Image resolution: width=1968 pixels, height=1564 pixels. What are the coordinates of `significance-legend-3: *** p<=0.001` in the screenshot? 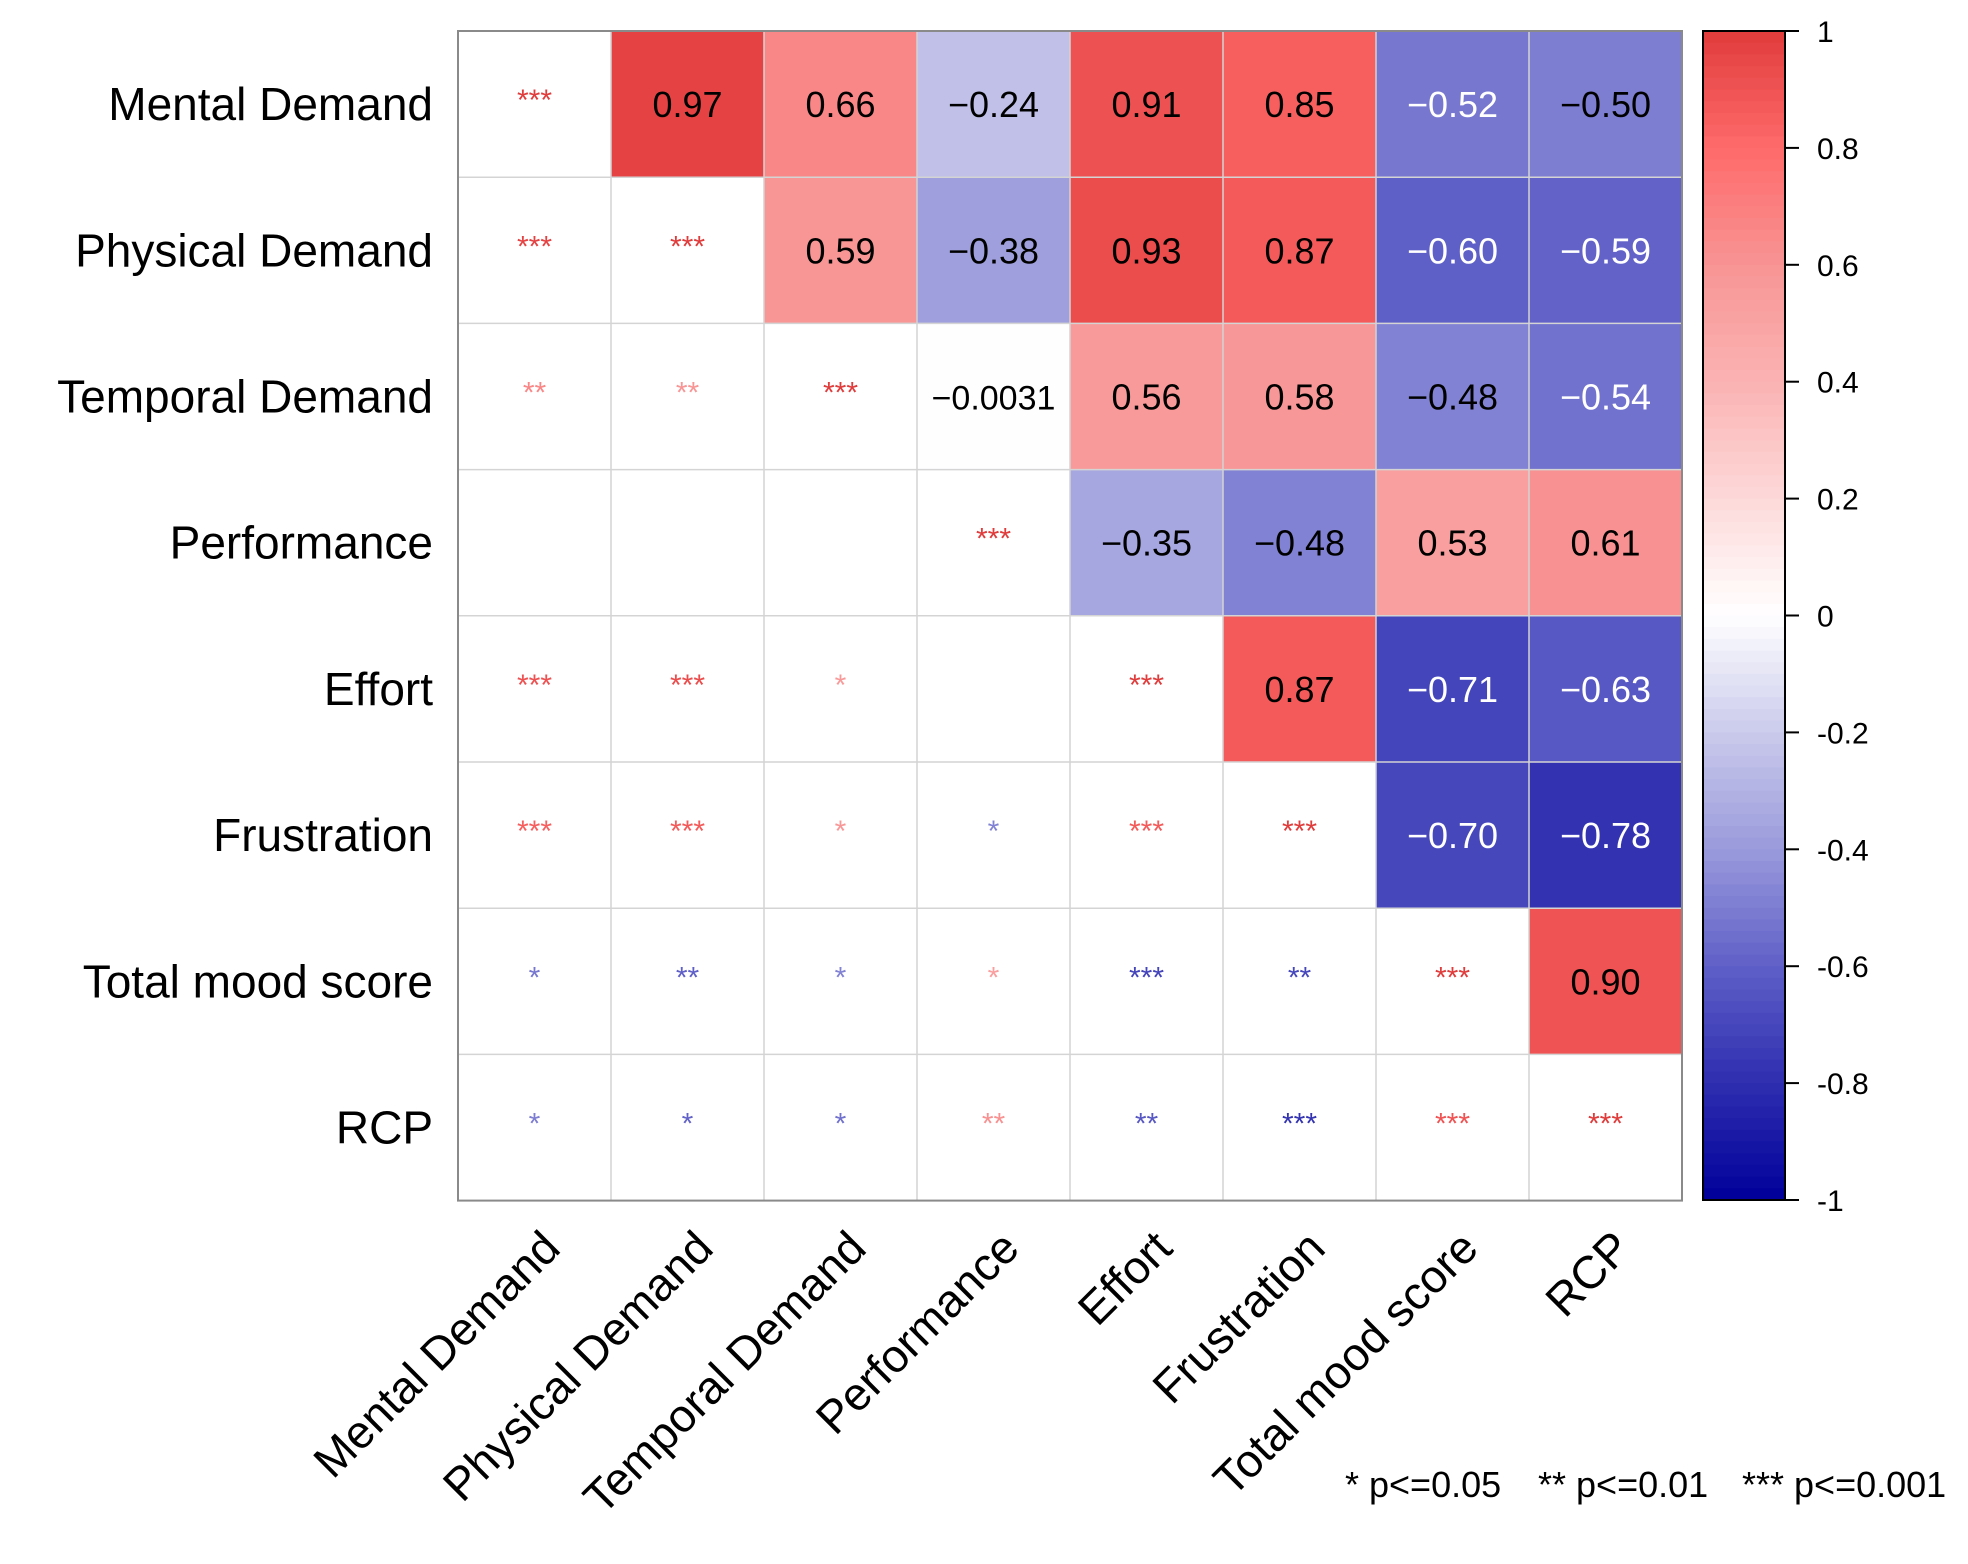 It's located at (1844, 1484).